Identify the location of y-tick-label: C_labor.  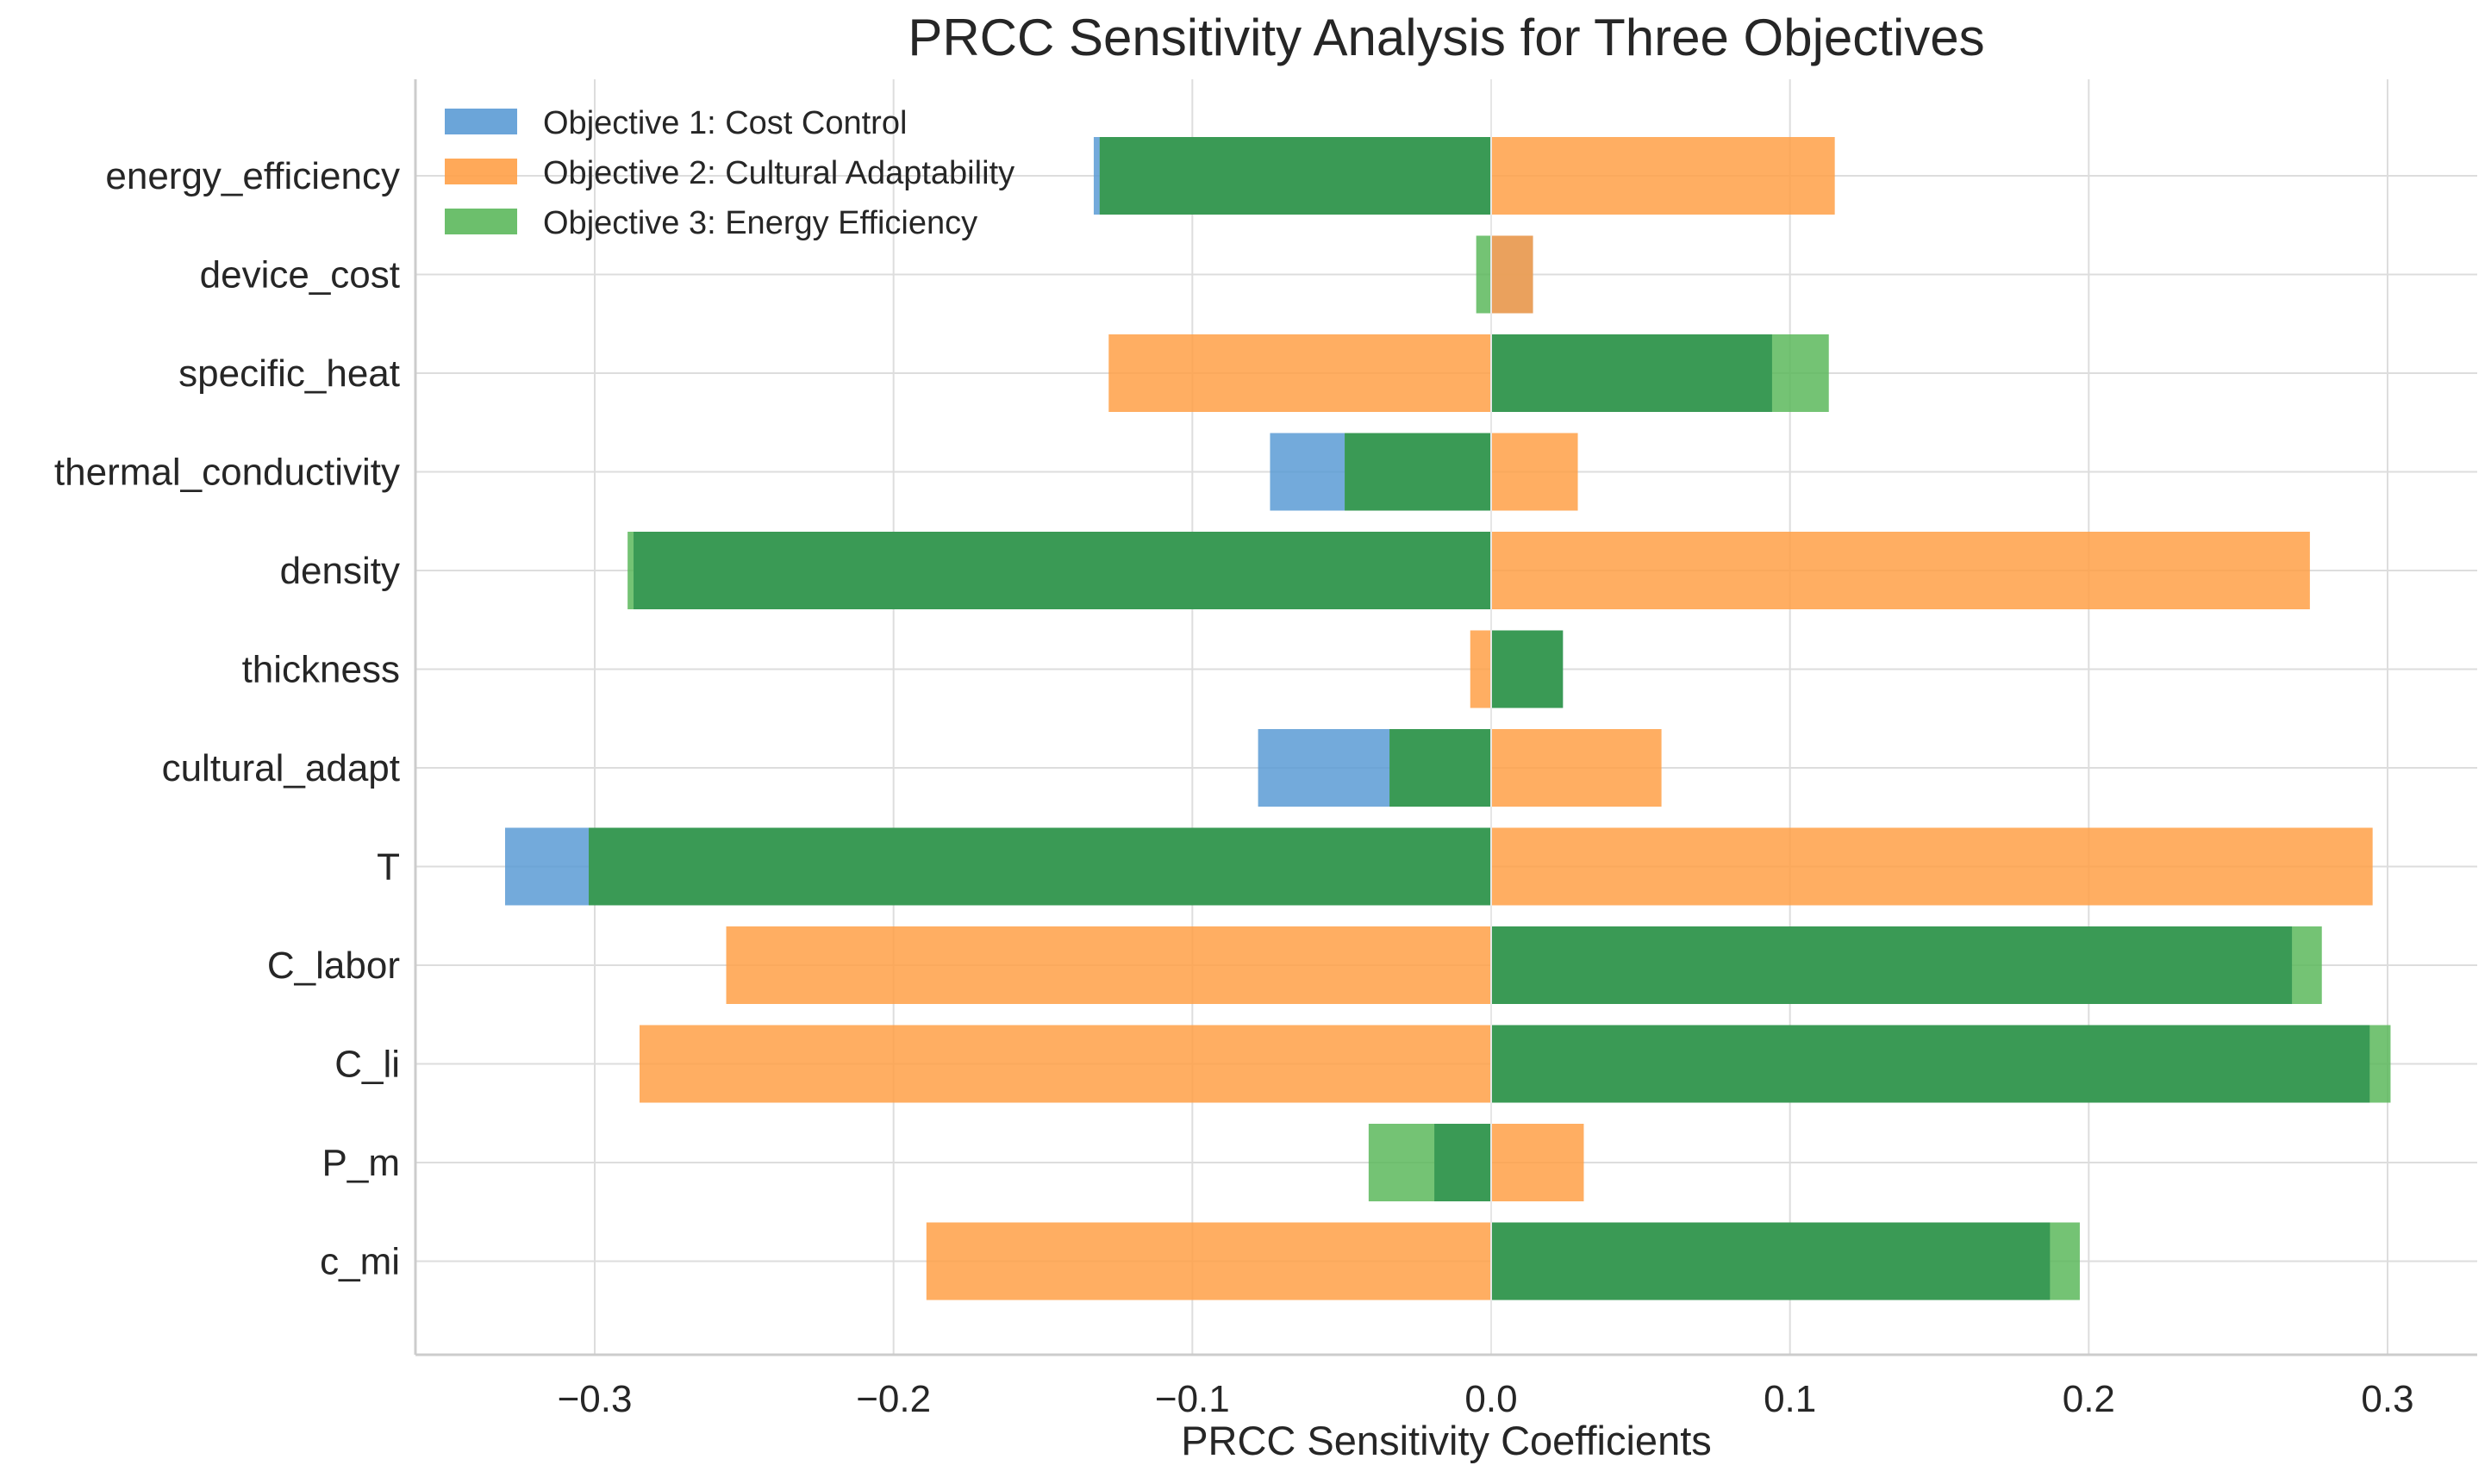
(333, 966).